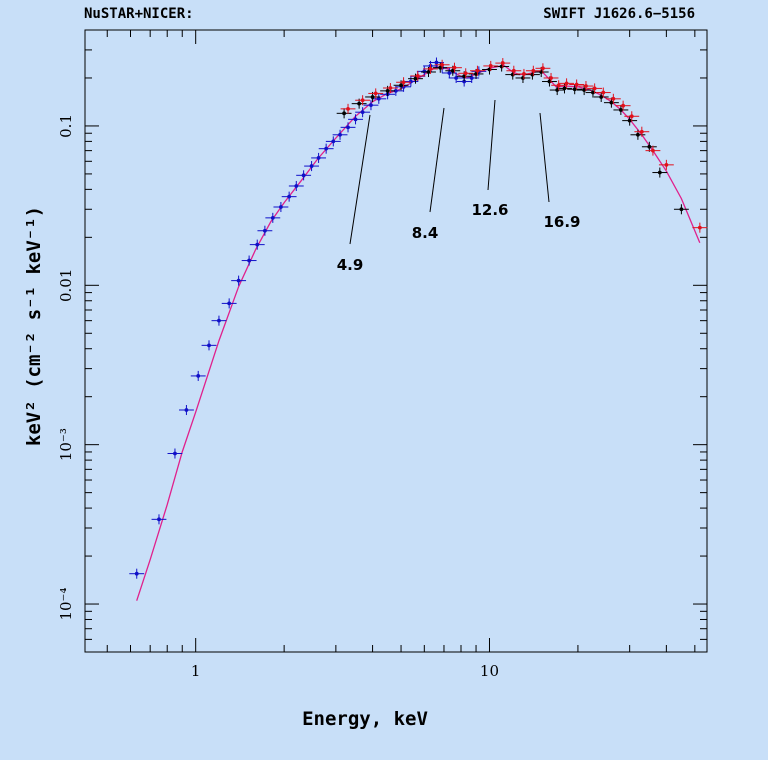  What do you see at coordinates (34, 326) in the screenshot?
I see `y-axis-label: keV² (cm⁻² s⁻¹ keV⁻¹)` at bounding box center [34, 326].